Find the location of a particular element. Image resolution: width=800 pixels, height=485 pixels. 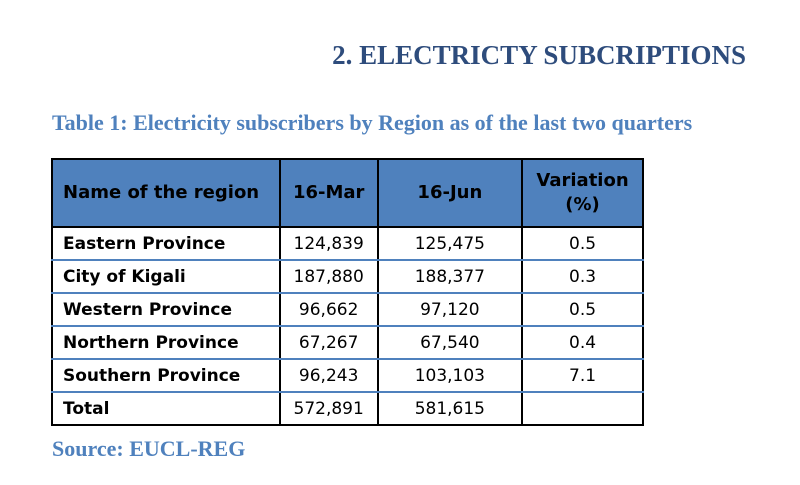

source-note: Source: EUCL-REG is located at coordinates (149, 448).